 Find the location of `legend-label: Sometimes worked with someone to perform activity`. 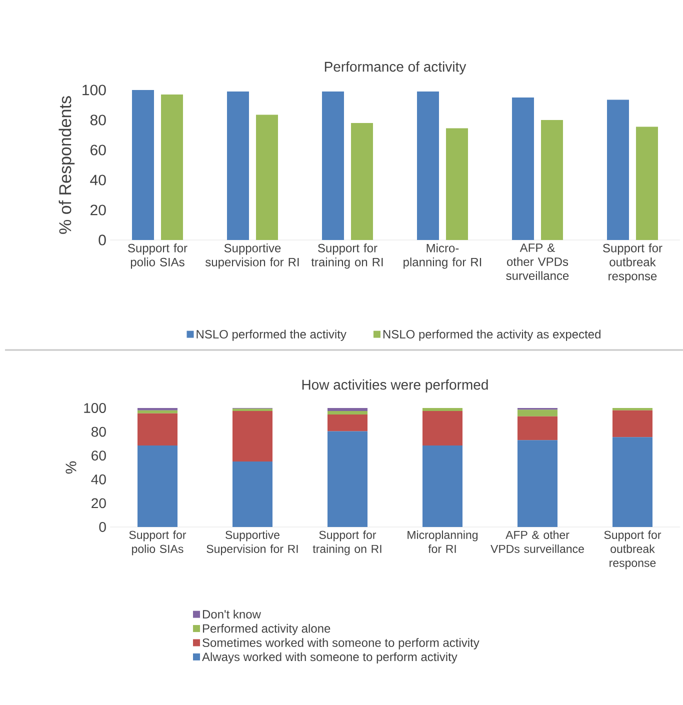

legend-label: Sometimes worked with someone to perform activity is located at coordinates (341, 644).